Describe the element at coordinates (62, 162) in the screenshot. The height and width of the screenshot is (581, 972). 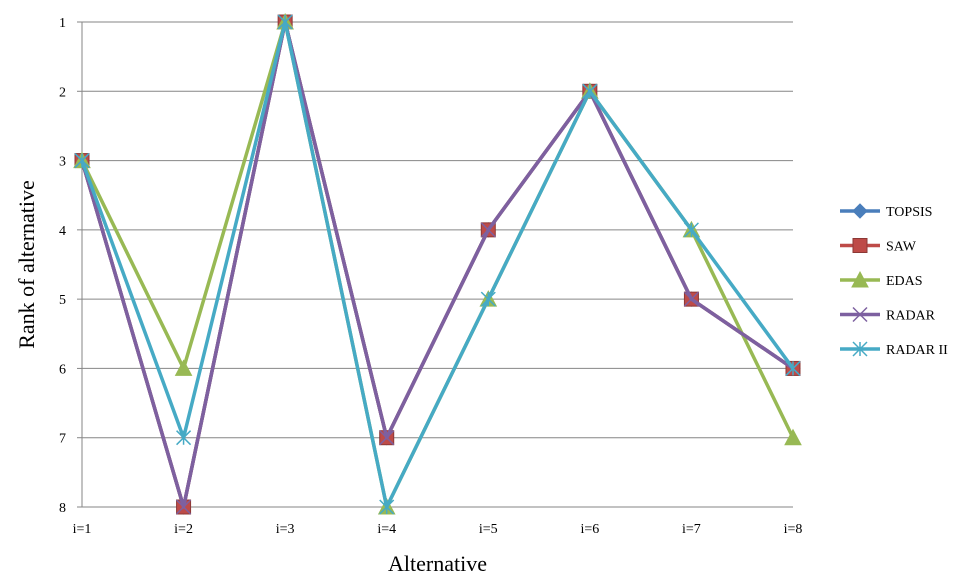
I see `y-tick-label: 3` at that location.